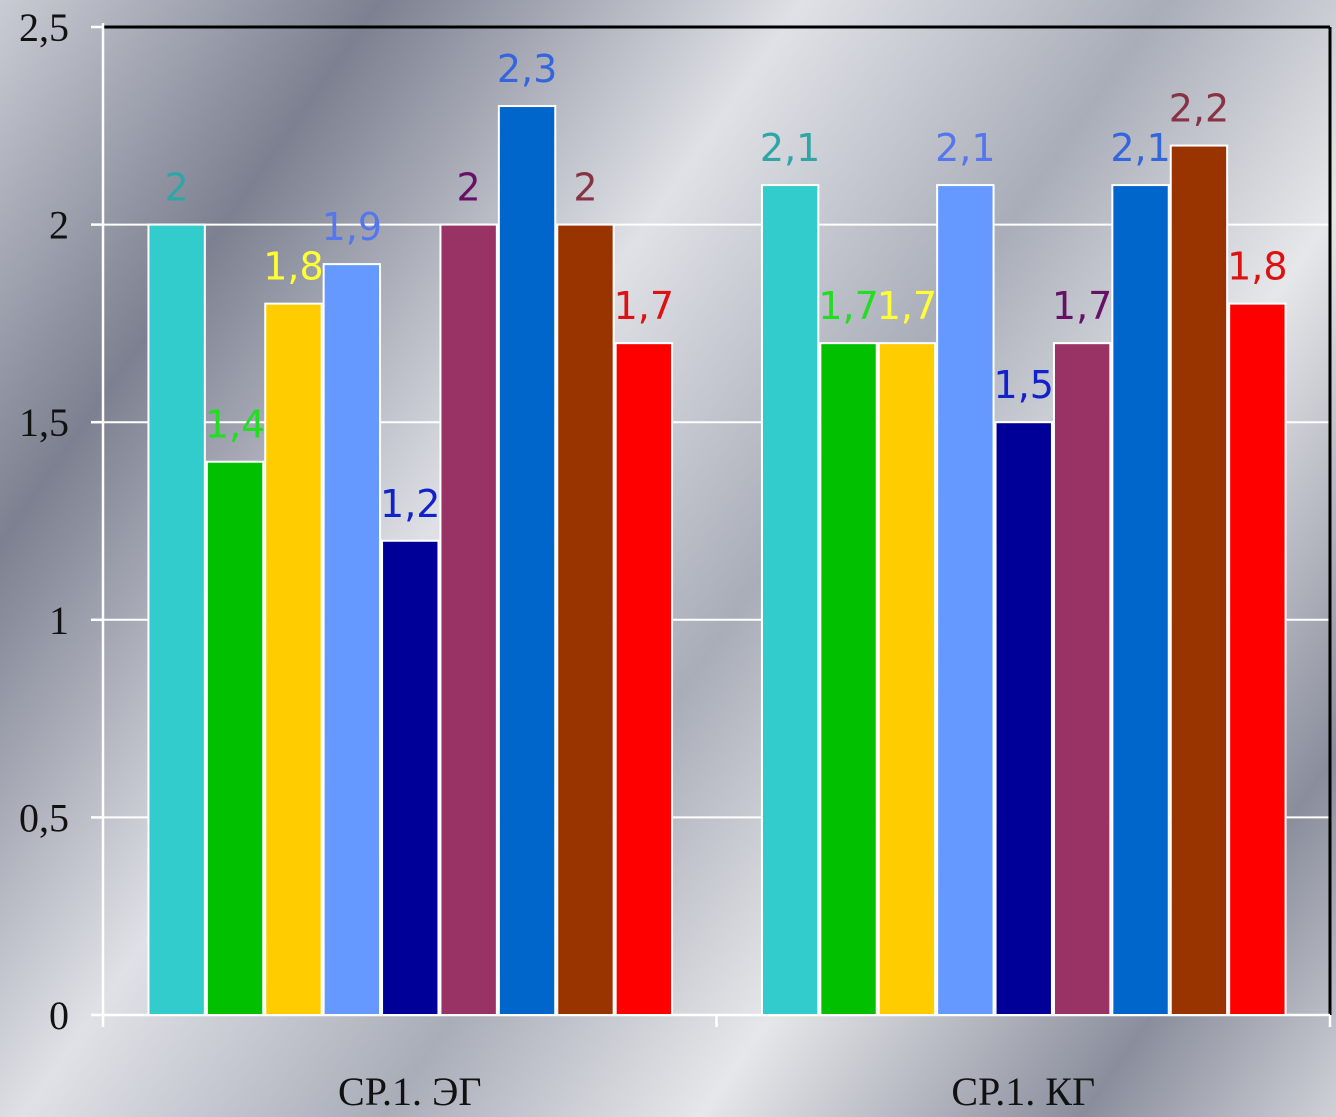  What do you see at coordinates (59, 1015) in the screenshot?
I see `y-tick-label: 0` at bounding box center [59, 1015].